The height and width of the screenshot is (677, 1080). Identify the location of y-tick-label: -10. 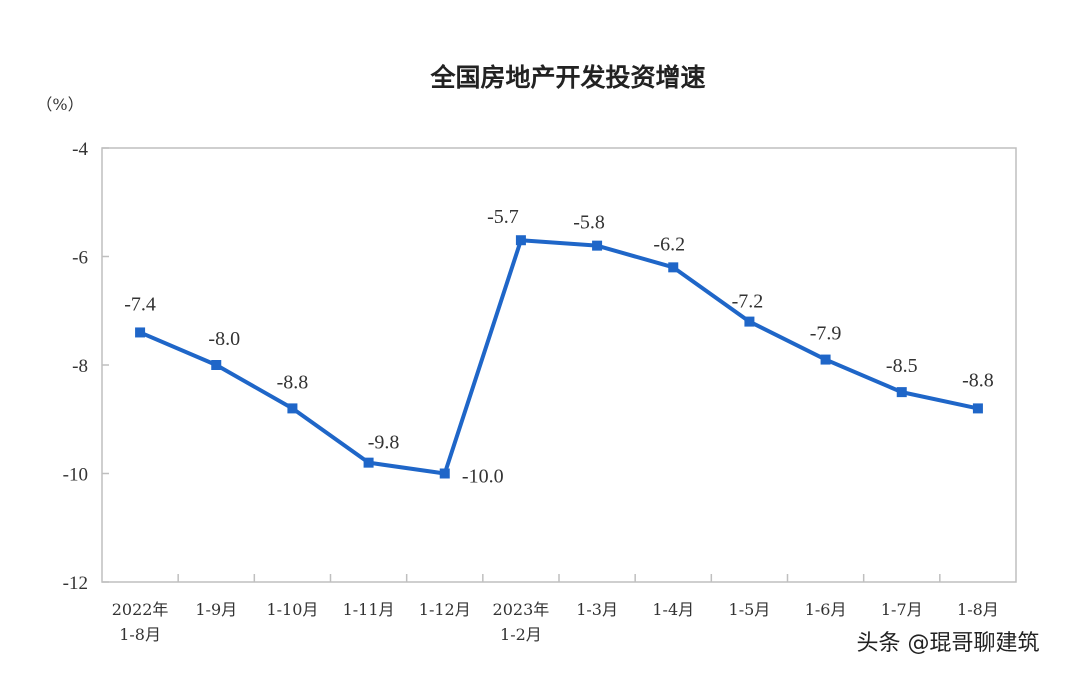
(75, 475).